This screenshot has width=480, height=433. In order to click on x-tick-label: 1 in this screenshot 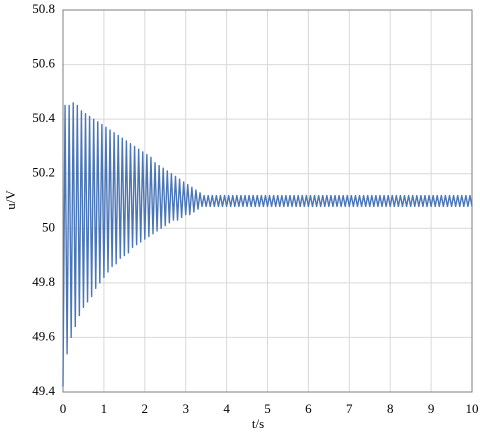, I will do `click(104, 408)`.